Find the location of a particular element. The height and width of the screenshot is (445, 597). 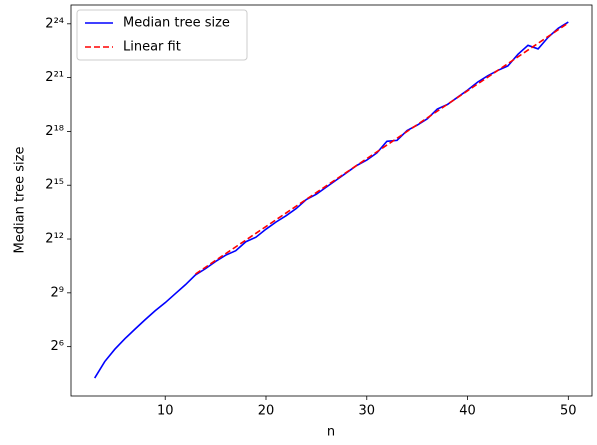

y-tick-label: 2¹⁸ is located at coordinates (54, 131).